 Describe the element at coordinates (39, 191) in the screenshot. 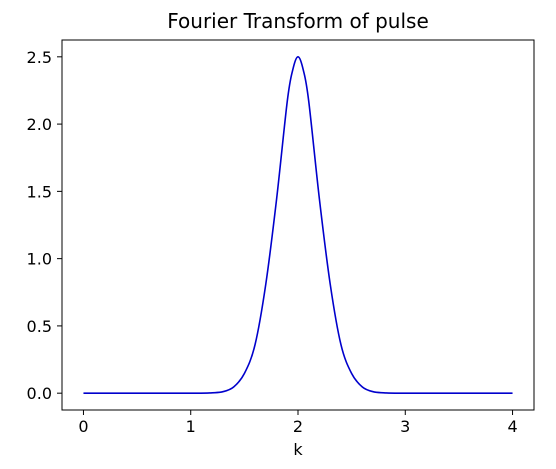

I see `y-tick-label: 1.5` at that location.